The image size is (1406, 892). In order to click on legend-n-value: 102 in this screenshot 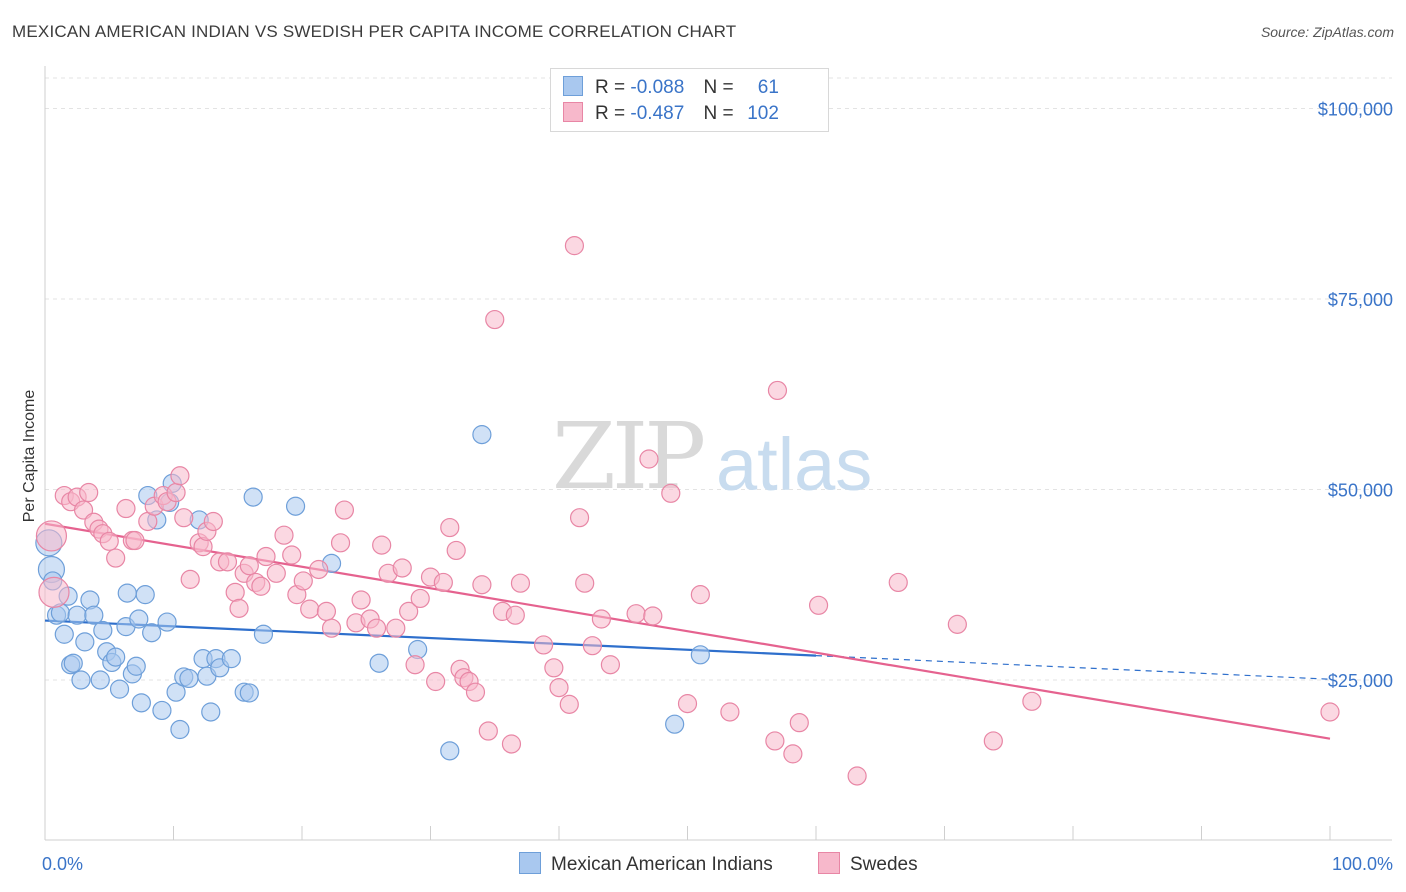, I will do `click(763, 113)`.